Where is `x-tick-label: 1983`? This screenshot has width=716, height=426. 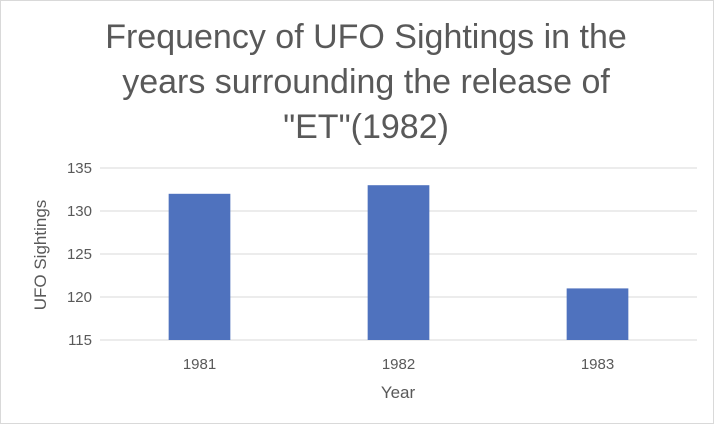 x-tick-label: 1983 is located at coordinates (597, 364).